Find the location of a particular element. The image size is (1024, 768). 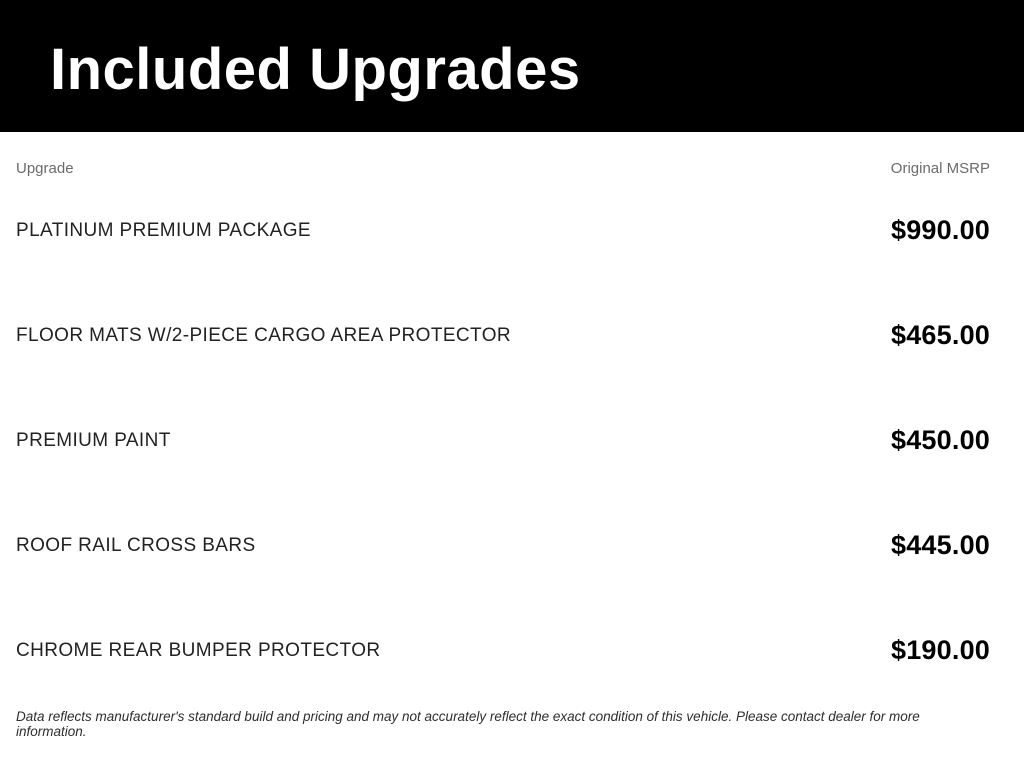

table-column-headers: Upgrade Original MSRP is located at coordinates (503, 155).